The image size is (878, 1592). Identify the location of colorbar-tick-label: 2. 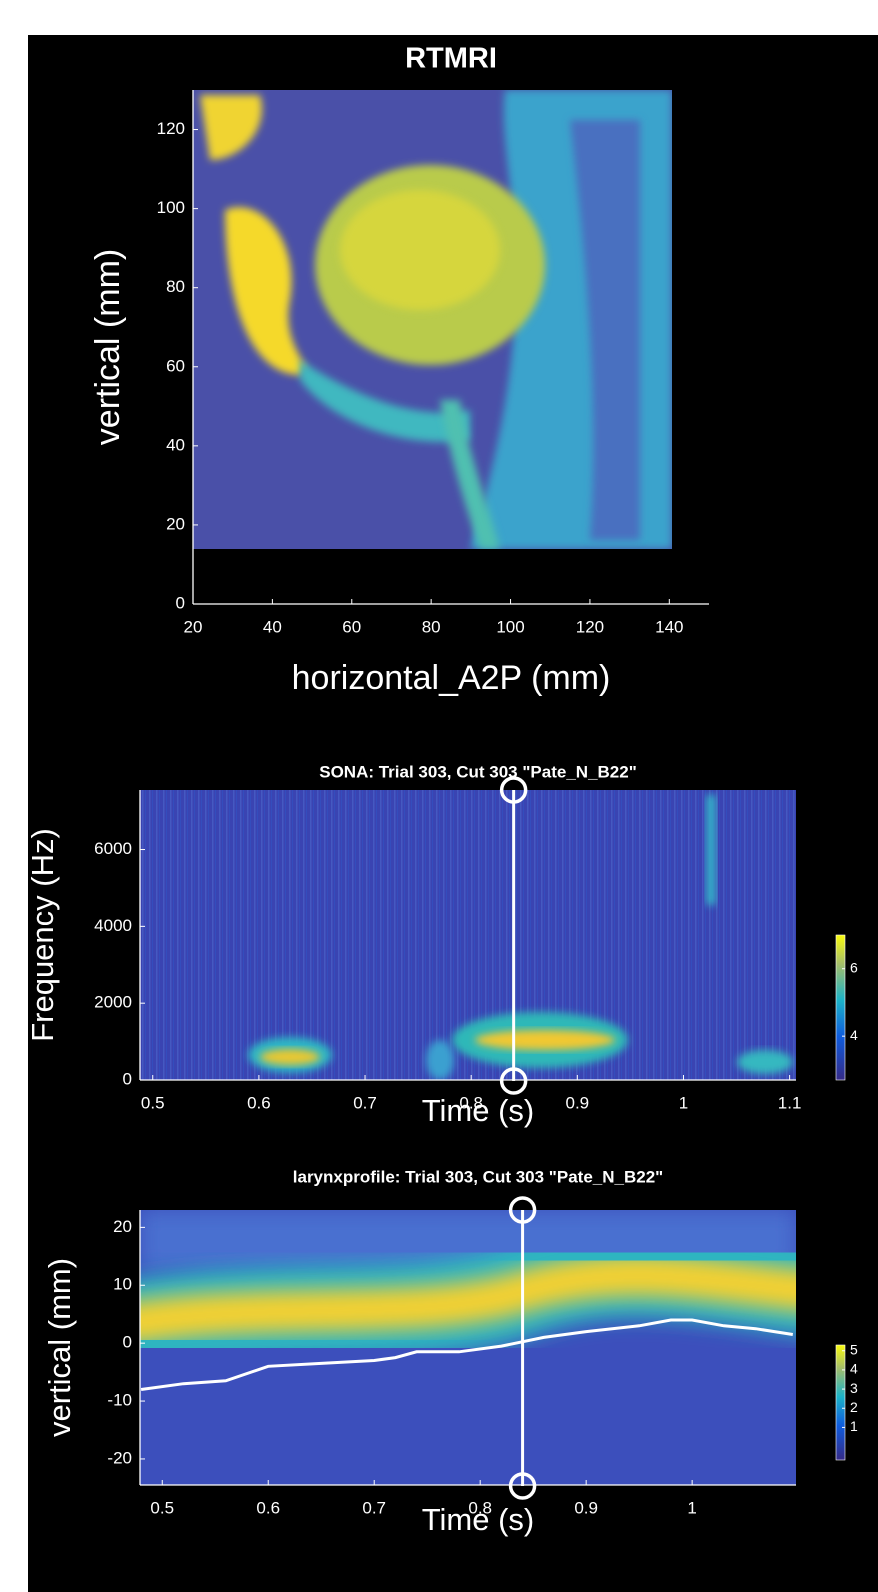
(854, 1407).